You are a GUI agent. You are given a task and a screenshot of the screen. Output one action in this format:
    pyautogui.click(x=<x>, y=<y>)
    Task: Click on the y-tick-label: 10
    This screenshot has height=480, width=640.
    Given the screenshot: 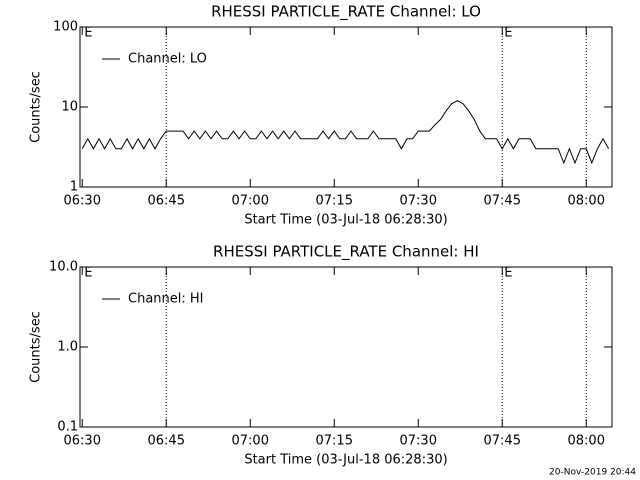 What is the action you would take?
    pyautogui.click(x=69, y=107)
    